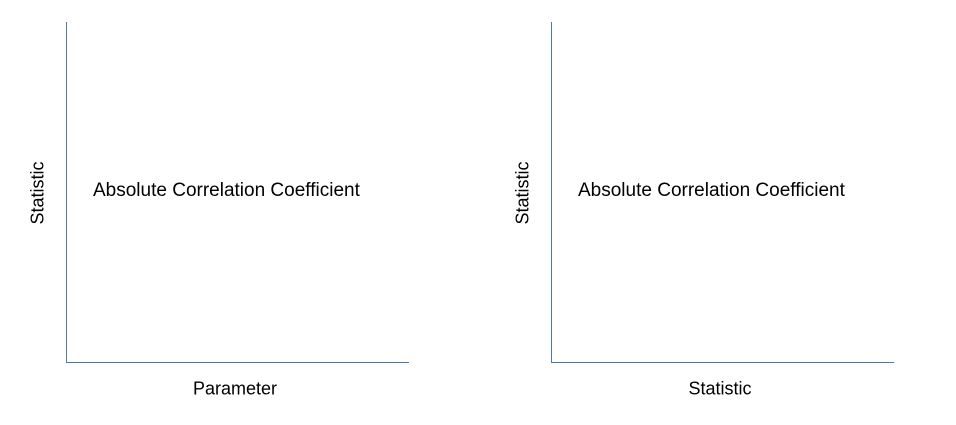 The width and height of the screenshot is (956, 425). Describe the element at coordinates (522, 193) in the screenshot. I see `right-y-axis-label: Statistic` at that location.